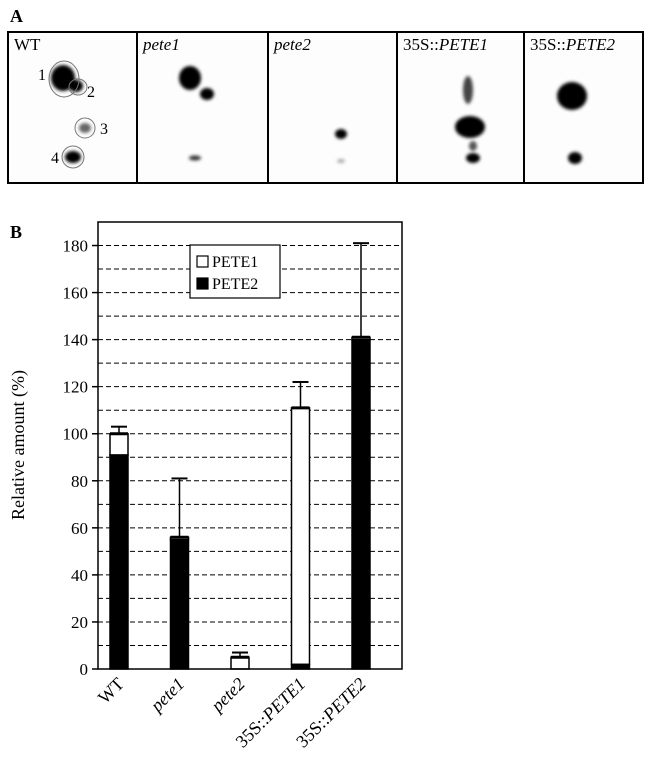 The width and height of the screenshot is (652, 767). Describe the element at coordinates (42, 75) in the screenshot. I see `spot-label: 1` at that location.